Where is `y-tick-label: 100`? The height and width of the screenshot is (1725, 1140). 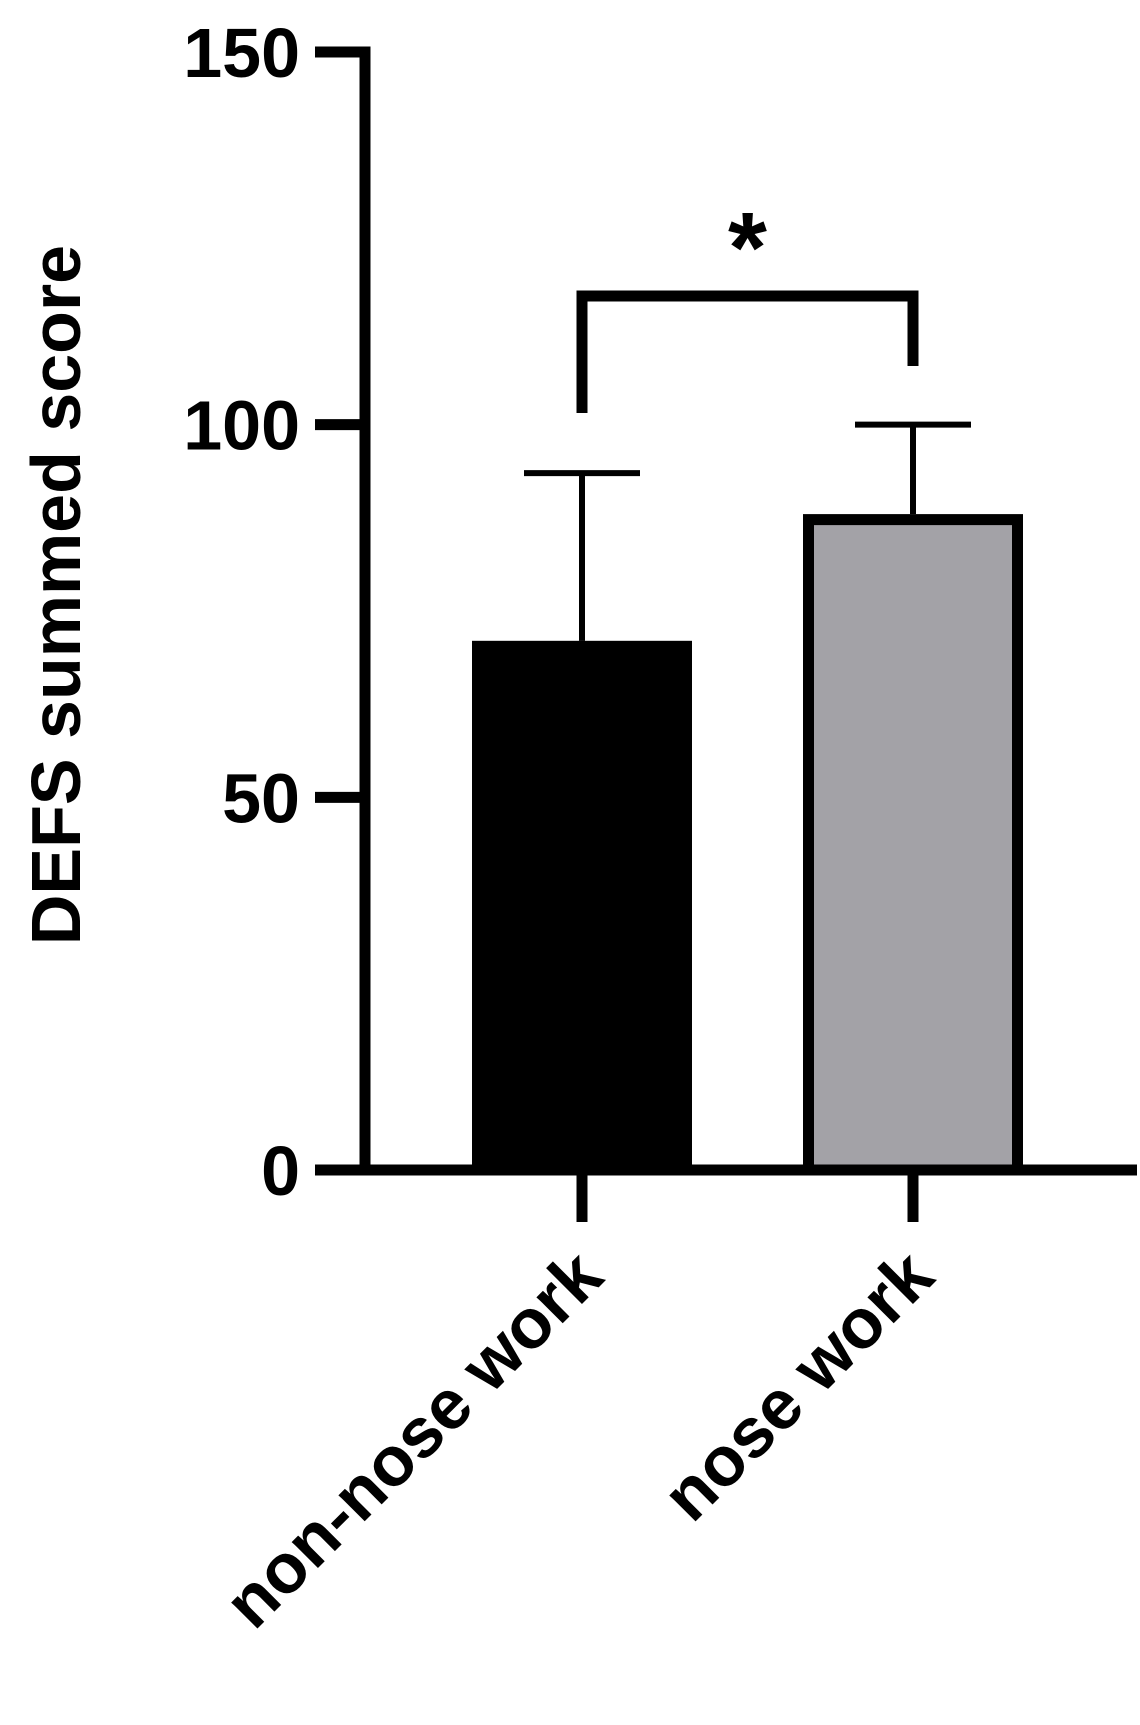
y-tick-label: 100 is located at coordinates (241, 426).